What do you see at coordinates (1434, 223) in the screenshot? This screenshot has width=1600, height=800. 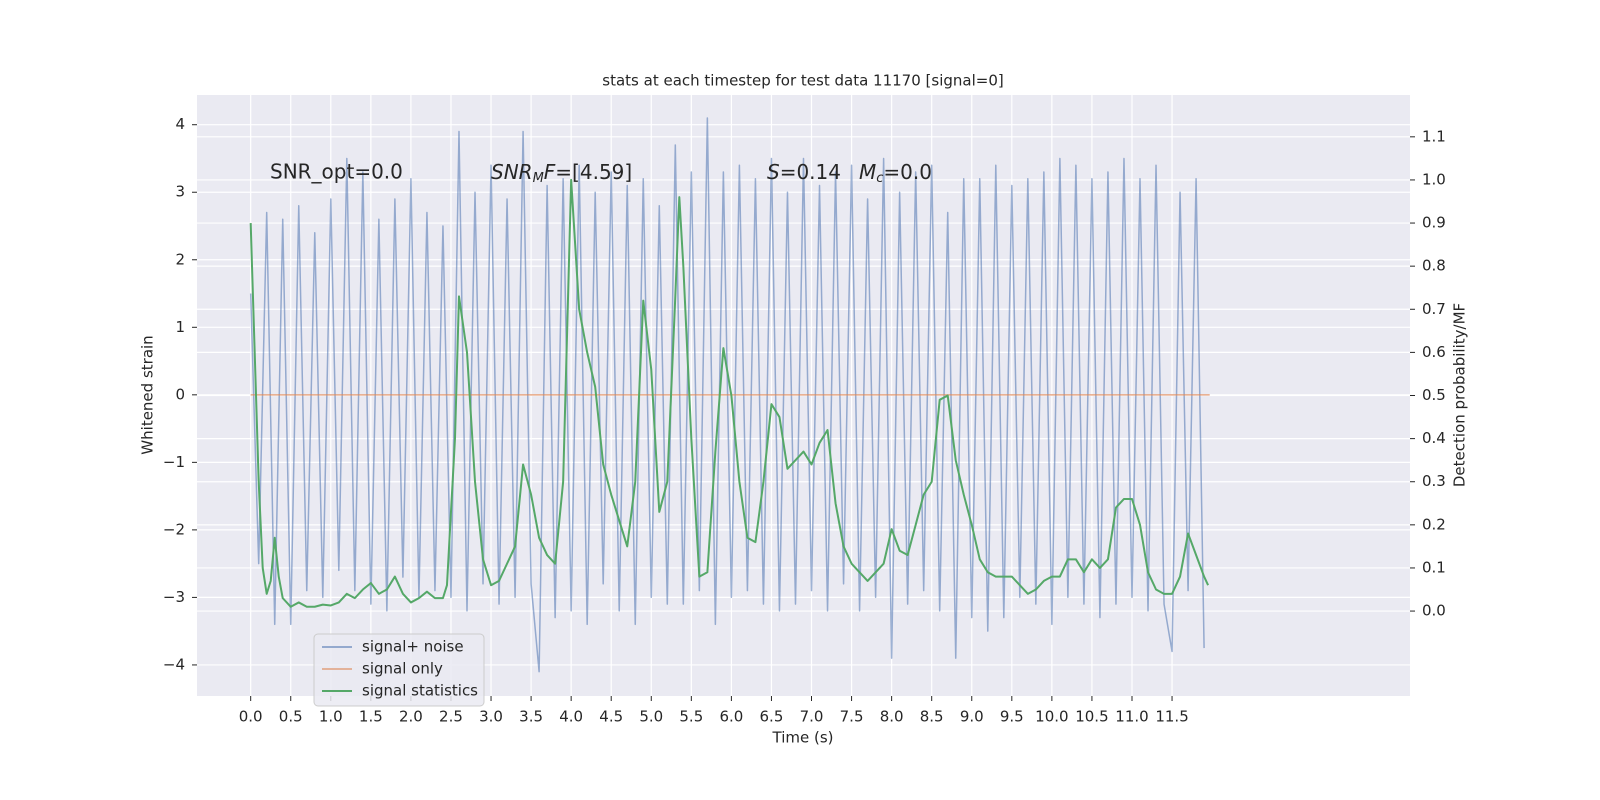 I see `y2-tick-label: 0.9` at bounding box center [1434, 223].